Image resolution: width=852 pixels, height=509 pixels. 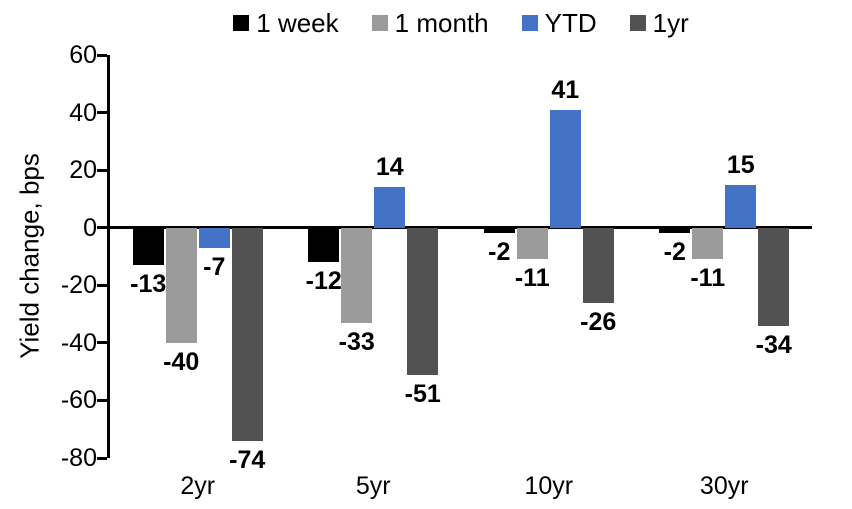 I want to click on bar-value-label-2yr-1yr: -74, so click(x=247, y=459).